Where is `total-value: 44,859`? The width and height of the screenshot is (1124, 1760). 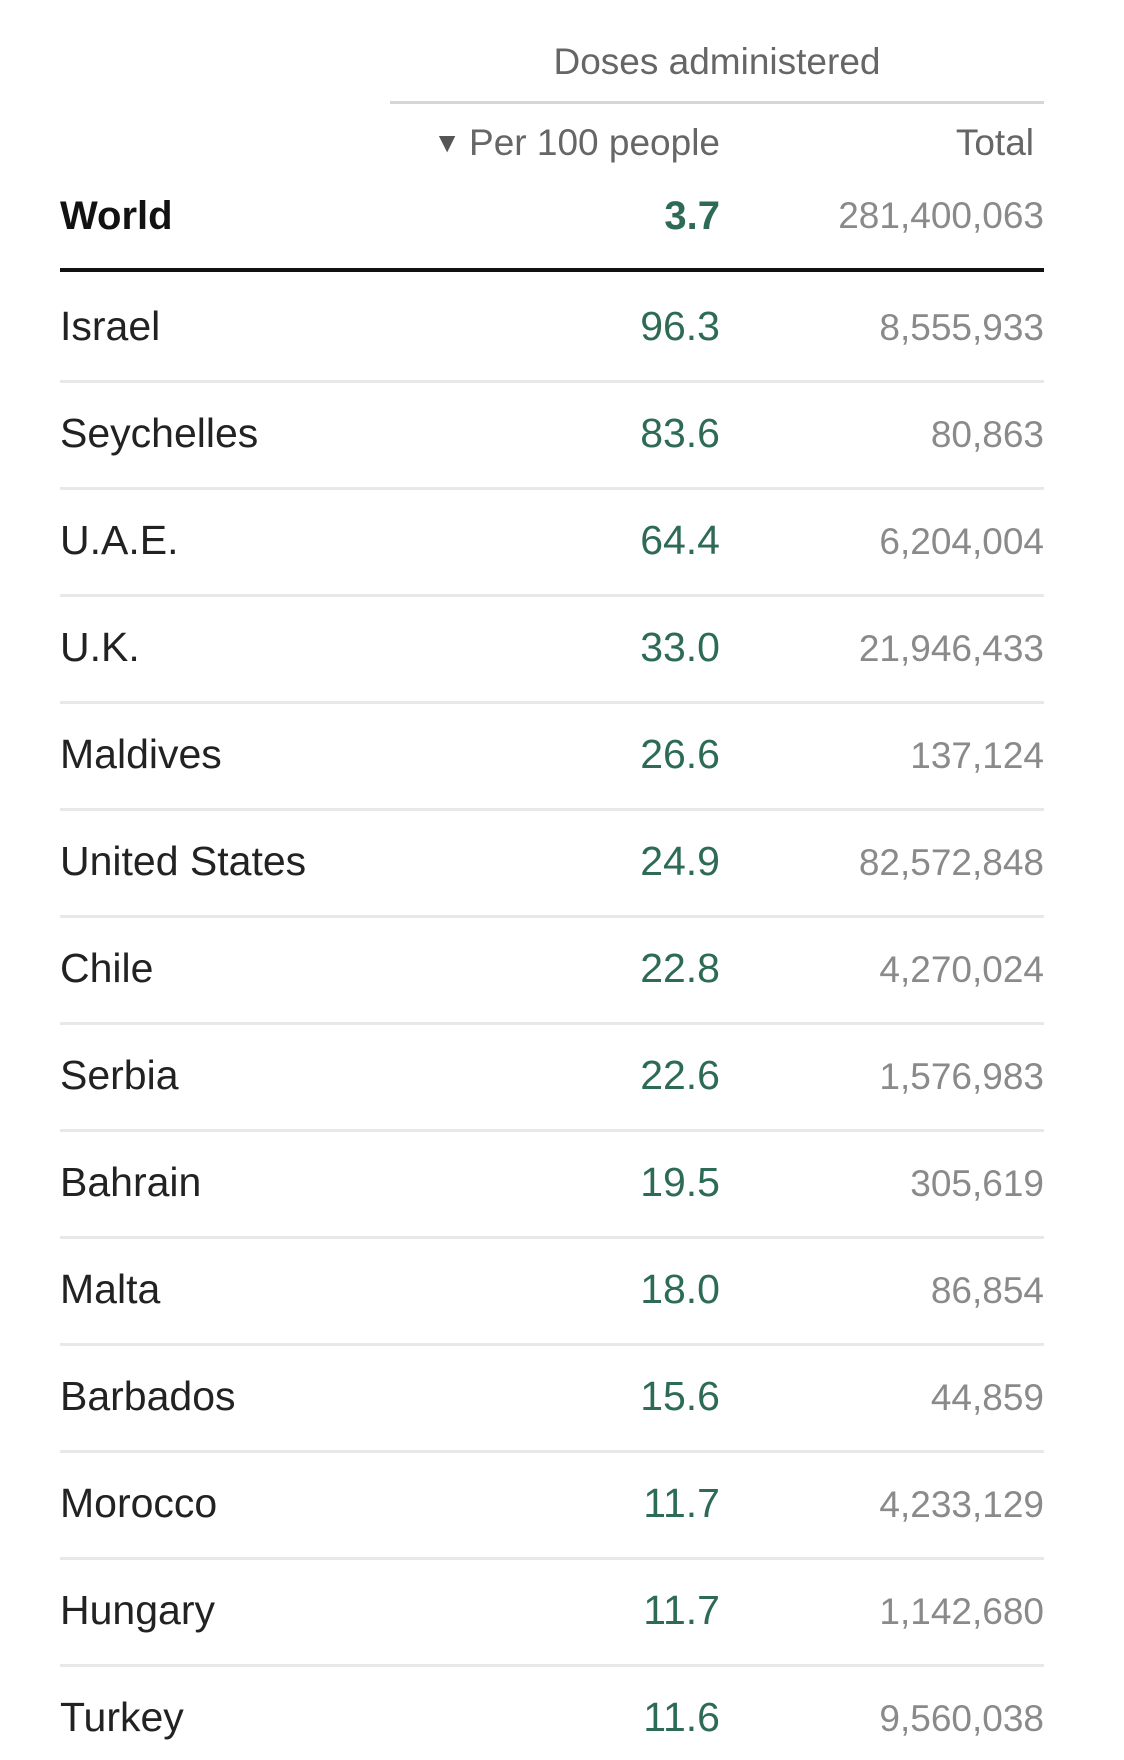
total-value: 44,859 is located at coordinates (987, 1397).